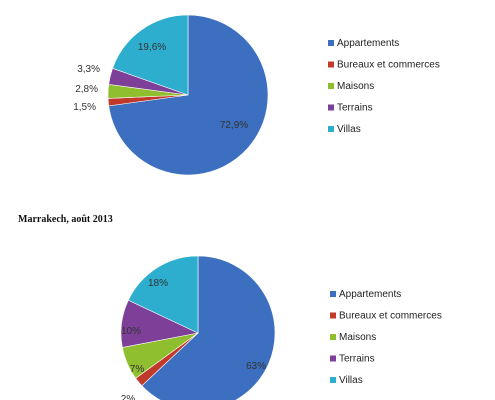  Describe the element at coordinates (234, 125) in the screenshot. I see `data-label-appartements: 72,9%` at that location.